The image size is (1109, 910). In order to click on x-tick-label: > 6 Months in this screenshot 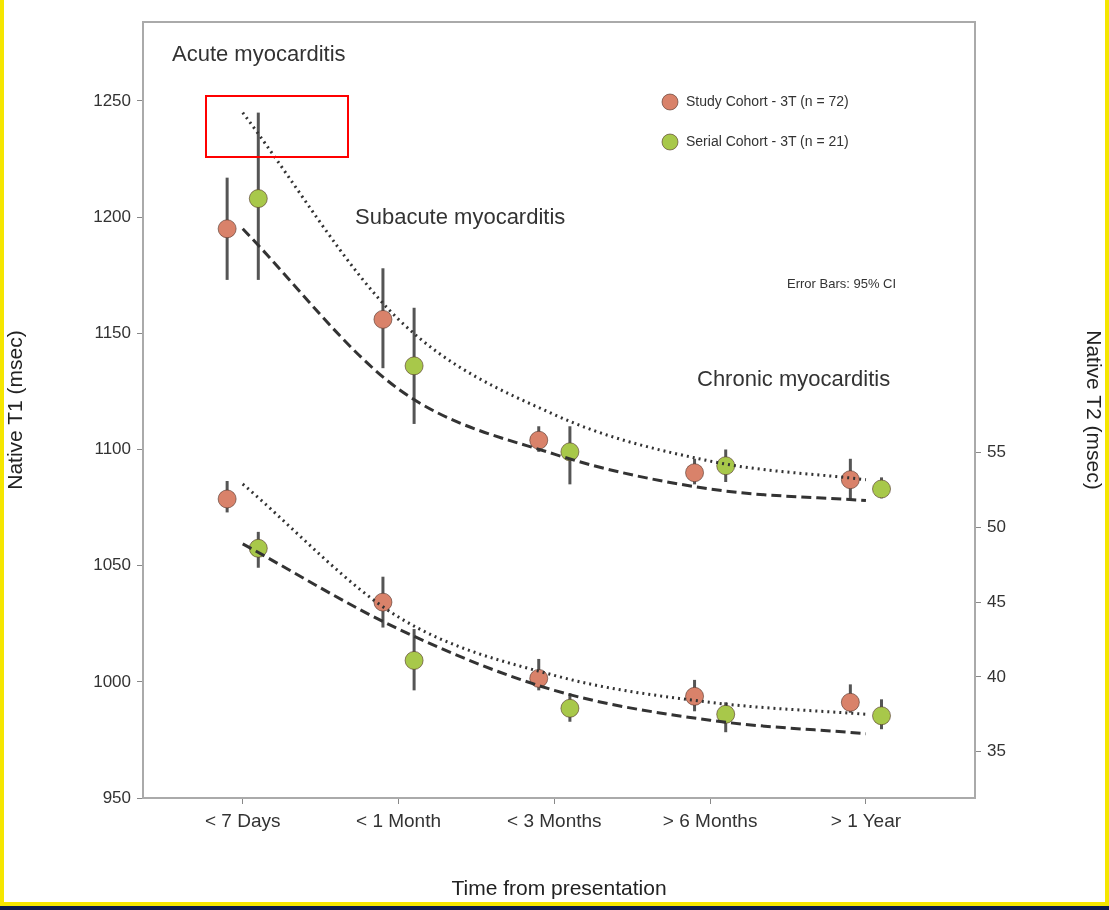, I will do `click(710, 820)`.